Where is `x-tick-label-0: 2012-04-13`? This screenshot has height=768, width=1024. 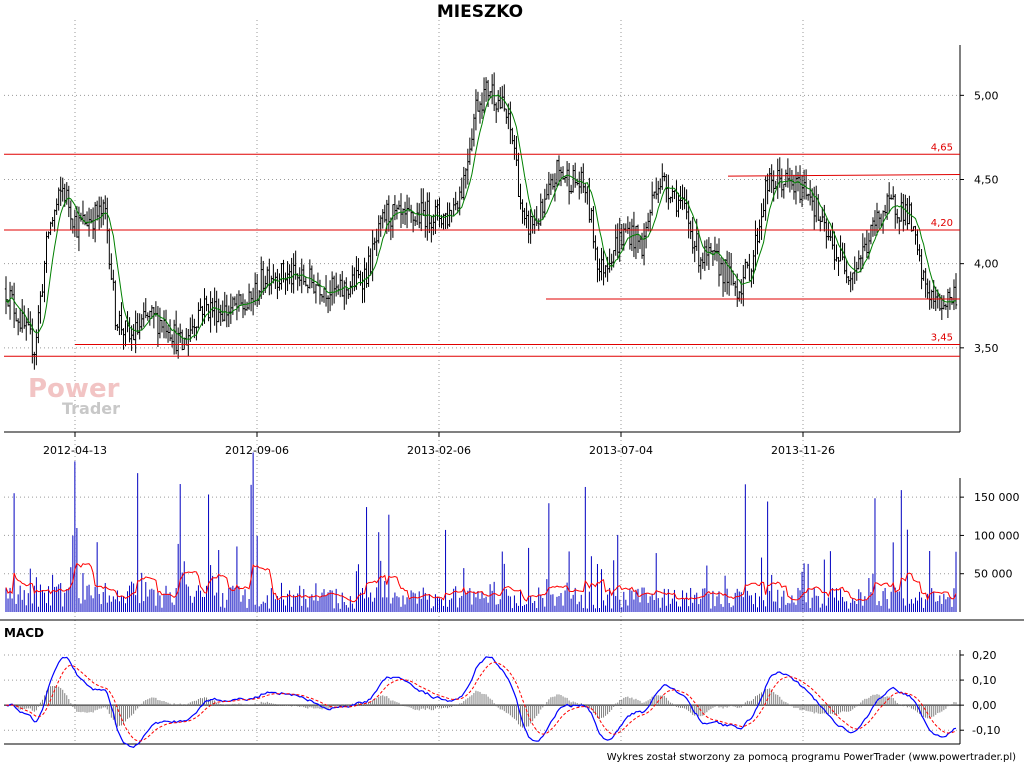 x-tick-label-0: 2012-04-13 is located at coordinates (75, 450).